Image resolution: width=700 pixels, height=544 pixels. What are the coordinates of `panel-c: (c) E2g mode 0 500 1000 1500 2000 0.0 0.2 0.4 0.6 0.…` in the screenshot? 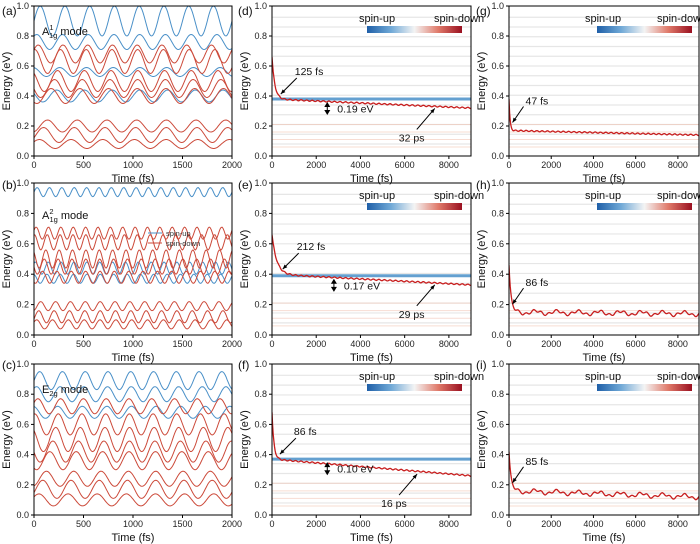 It's located at (121, 451).